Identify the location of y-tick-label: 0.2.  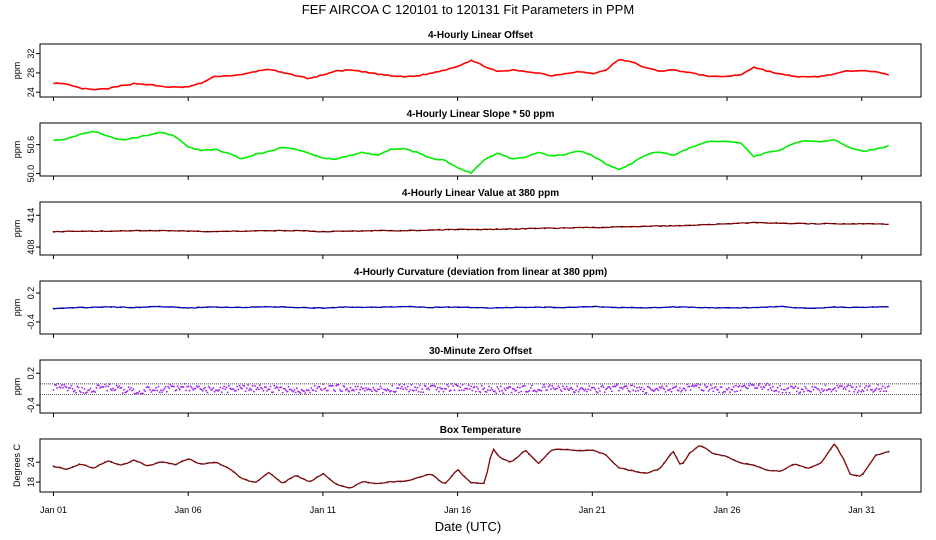
(31, 293).